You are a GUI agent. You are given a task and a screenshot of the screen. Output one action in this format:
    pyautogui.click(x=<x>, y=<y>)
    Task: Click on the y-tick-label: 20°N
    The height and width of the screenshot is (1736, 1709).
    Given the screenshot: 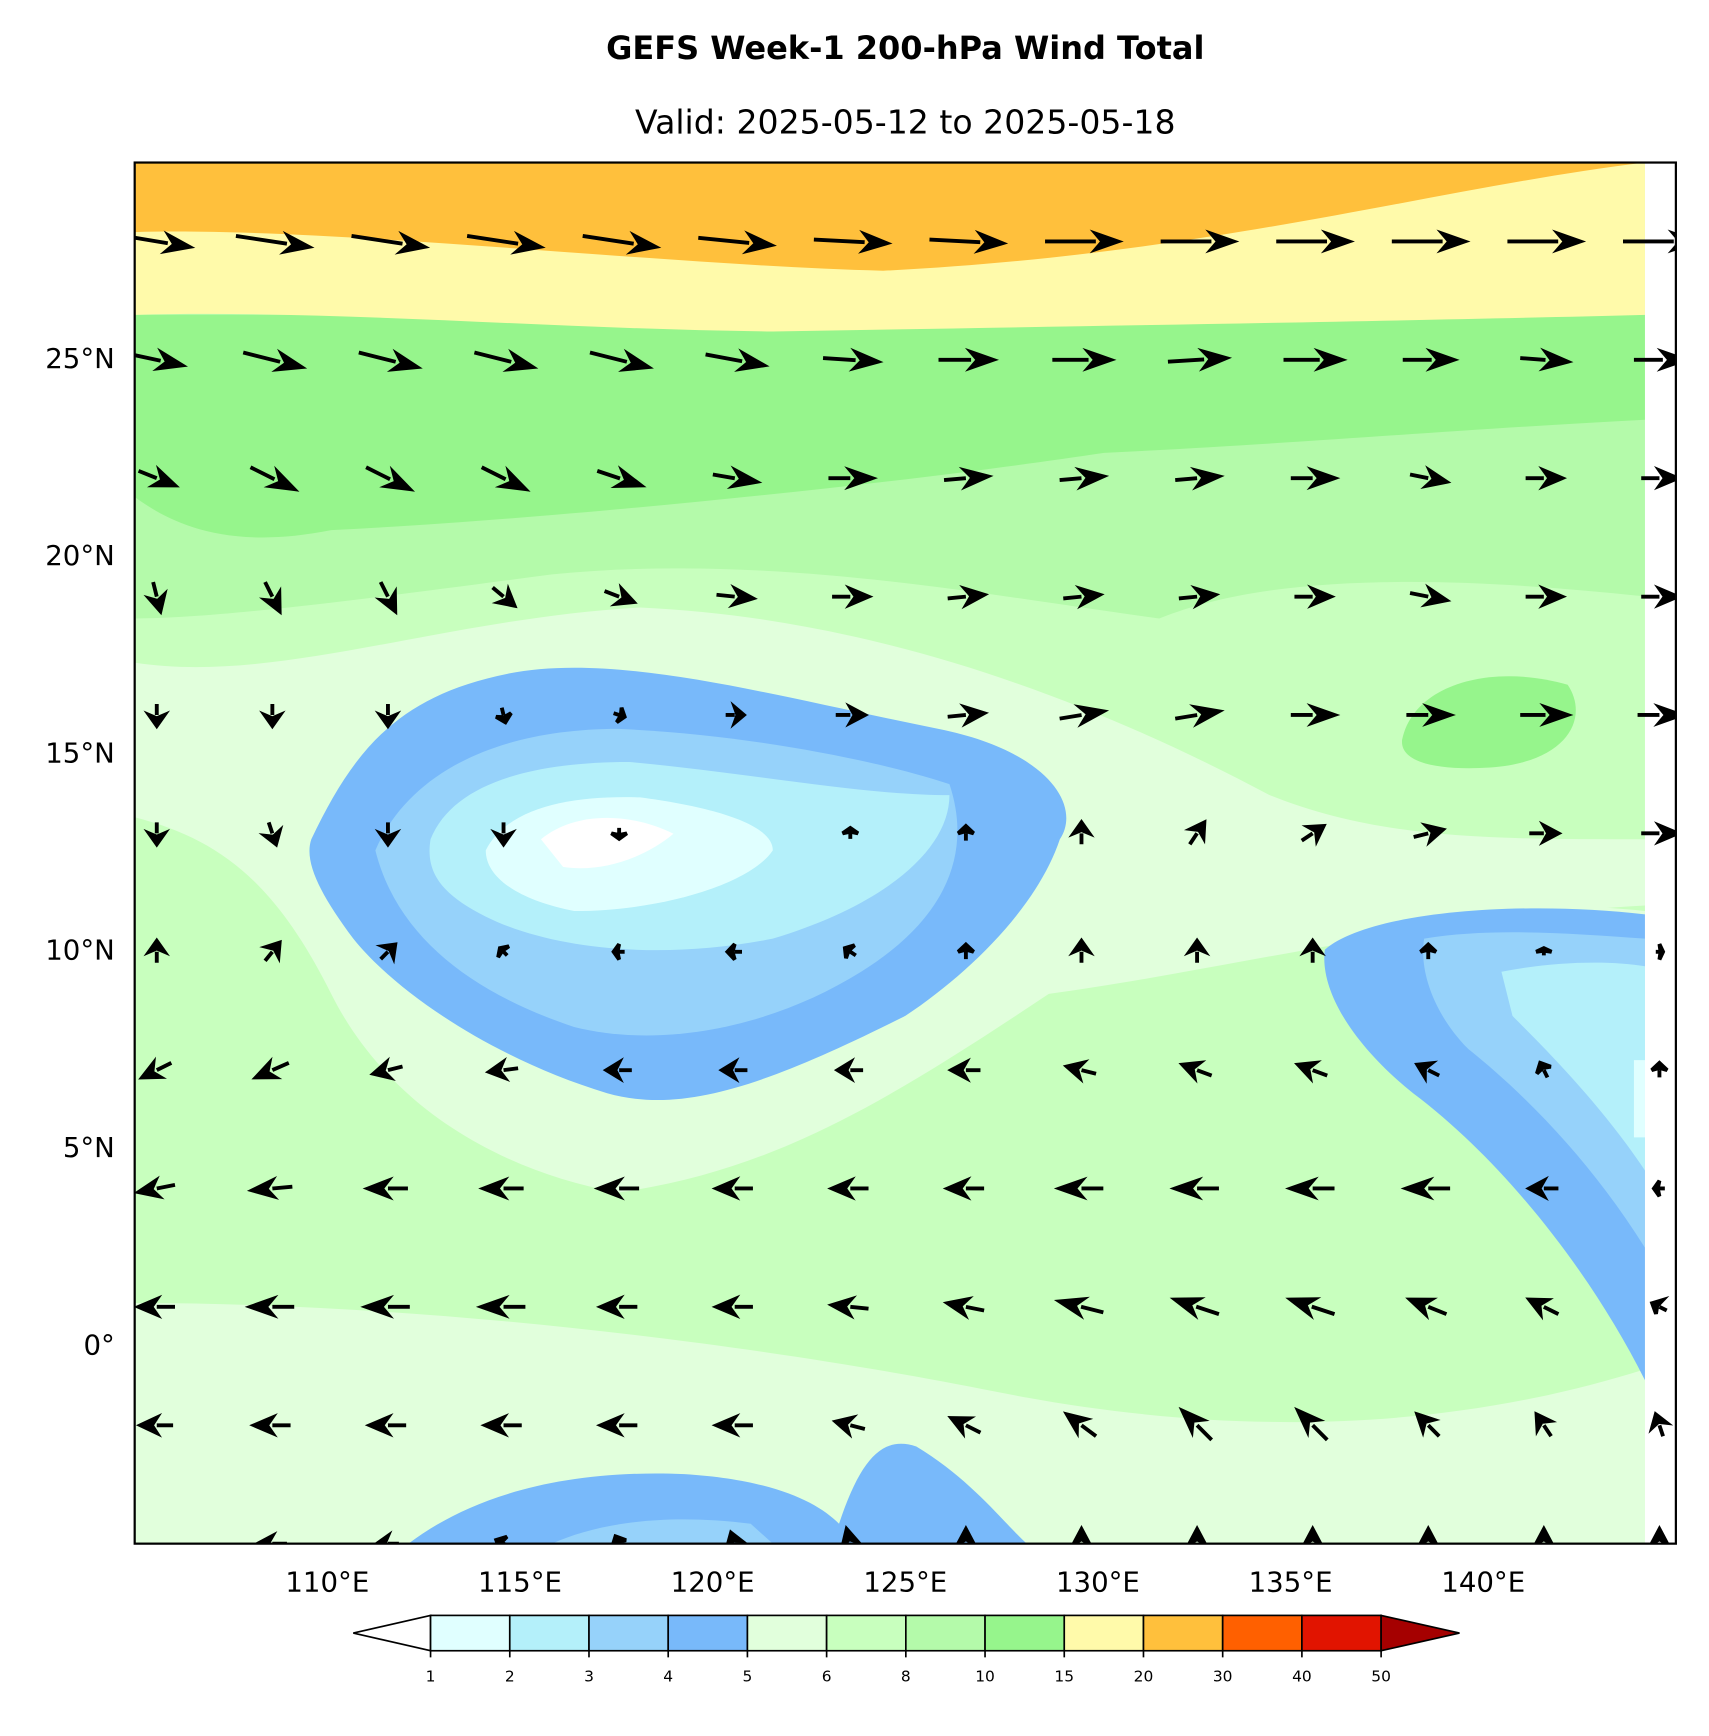 What is the action you would take?
    pyautogui.click(x=80, y=555)
    